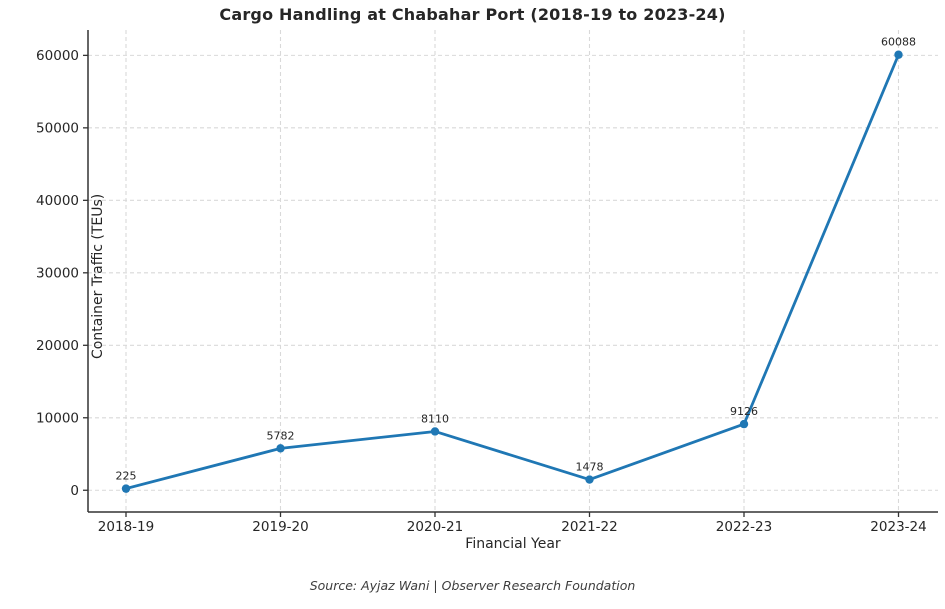  I want to click on y-tick-label: 40000, so click(57, 201).